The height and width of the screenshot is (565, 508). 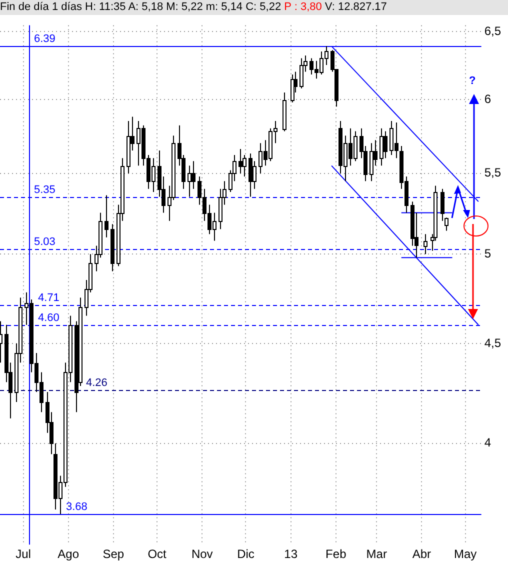 I want to click on y-tick-label: 6,5, so click(x=493, y=31).